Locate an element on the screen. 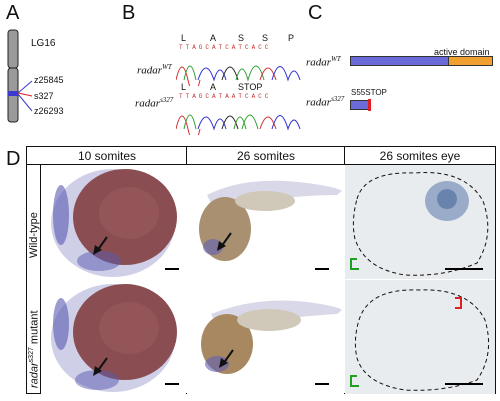 The image size is (500, 401). panel-letter-a: A is located at coordinates (13, 13).